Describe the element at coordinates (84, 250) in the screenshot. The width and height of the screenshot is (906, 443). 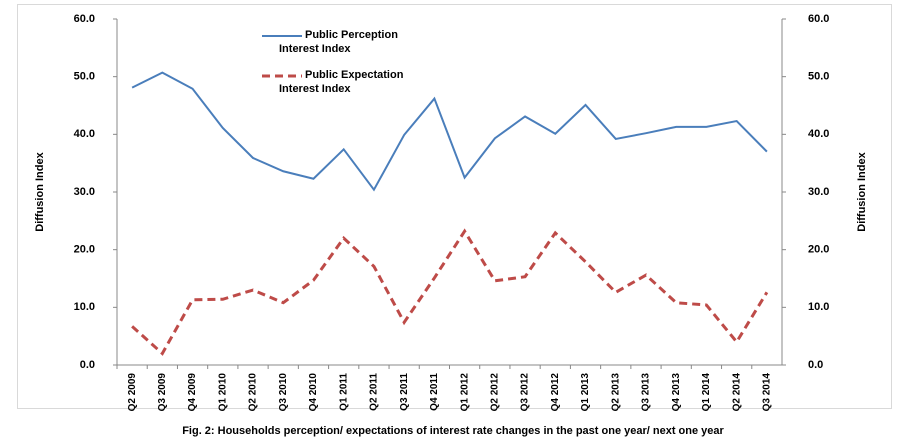
I see `y-tick-label: 20.0` at that location.